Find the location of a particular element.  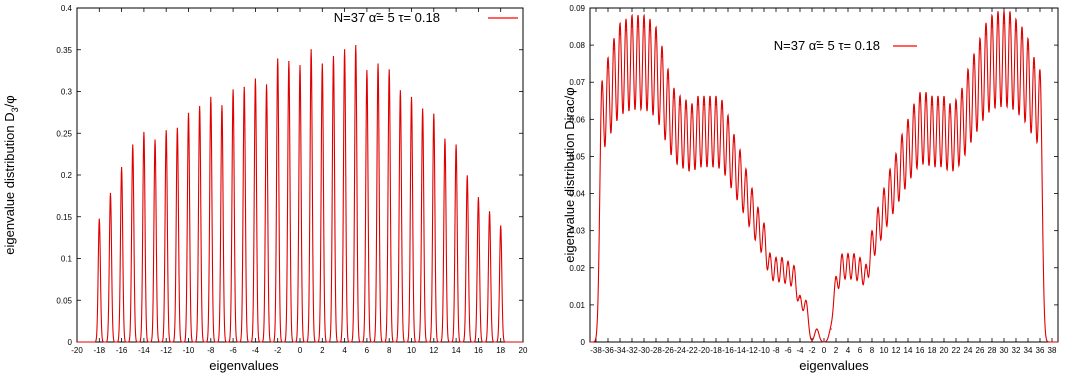

y-tick-label: 0.07 is located at coordinates (577, 82).